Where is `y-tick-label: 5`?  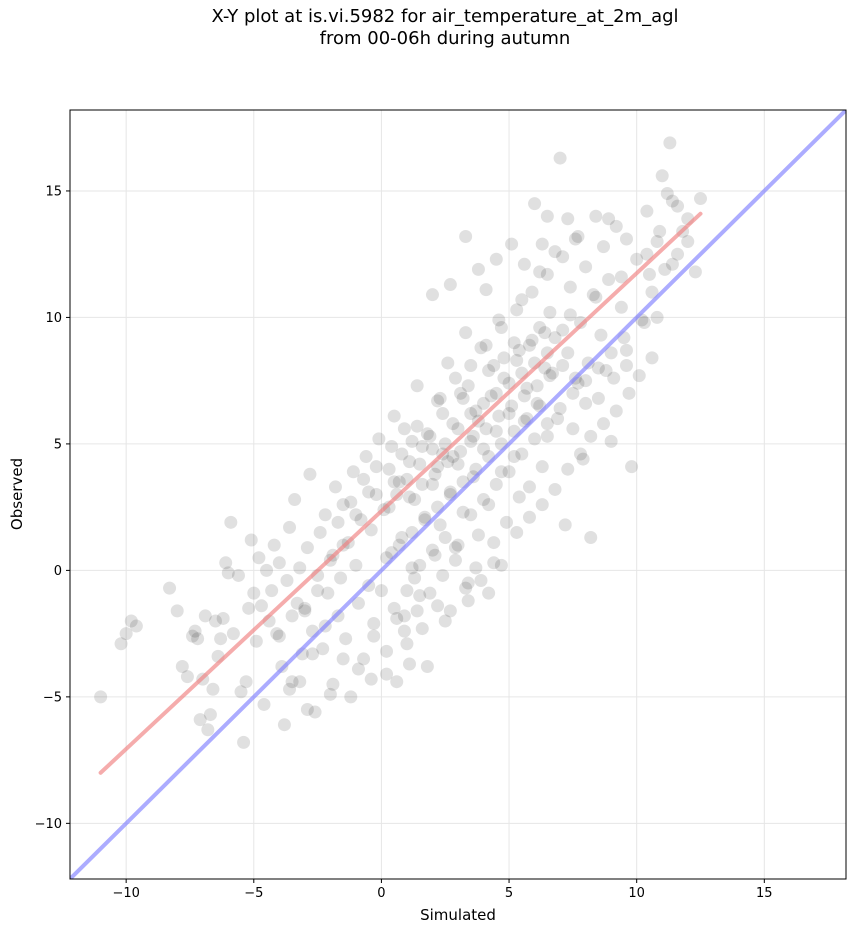 y-tick-label: 5 is located at coordinates (58, 444).